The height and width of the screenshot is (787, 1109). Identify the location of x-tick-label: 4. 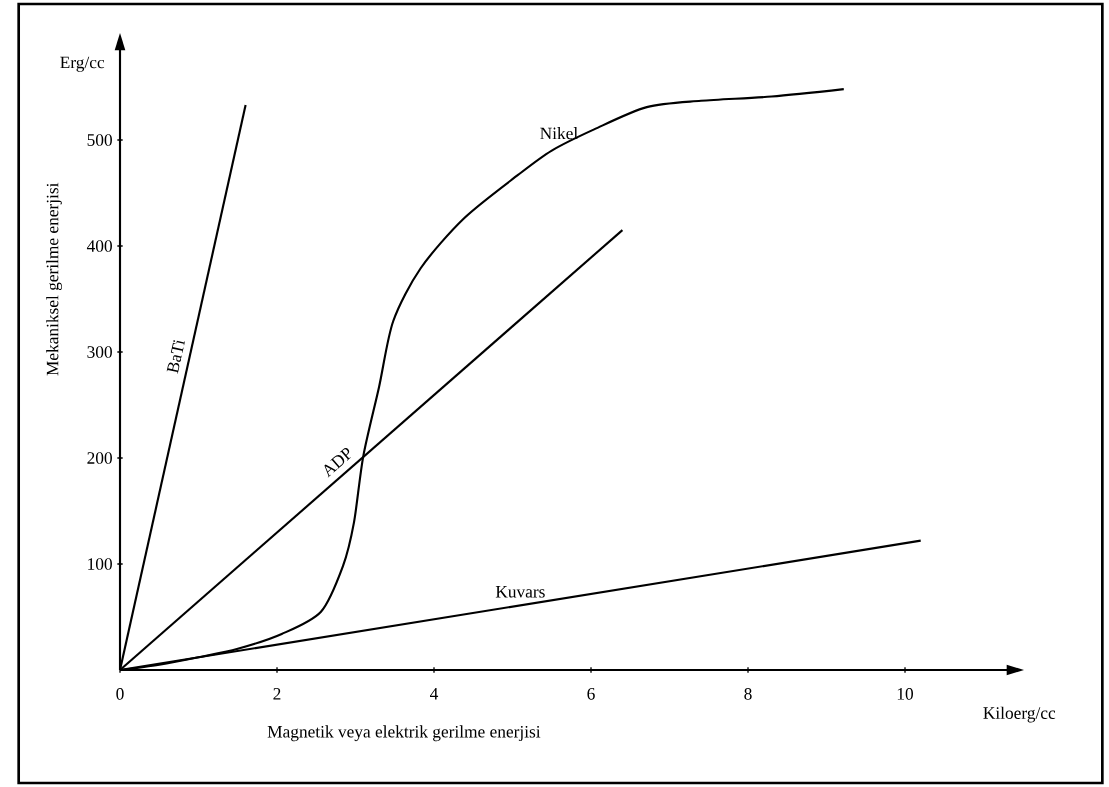
(434, 694).